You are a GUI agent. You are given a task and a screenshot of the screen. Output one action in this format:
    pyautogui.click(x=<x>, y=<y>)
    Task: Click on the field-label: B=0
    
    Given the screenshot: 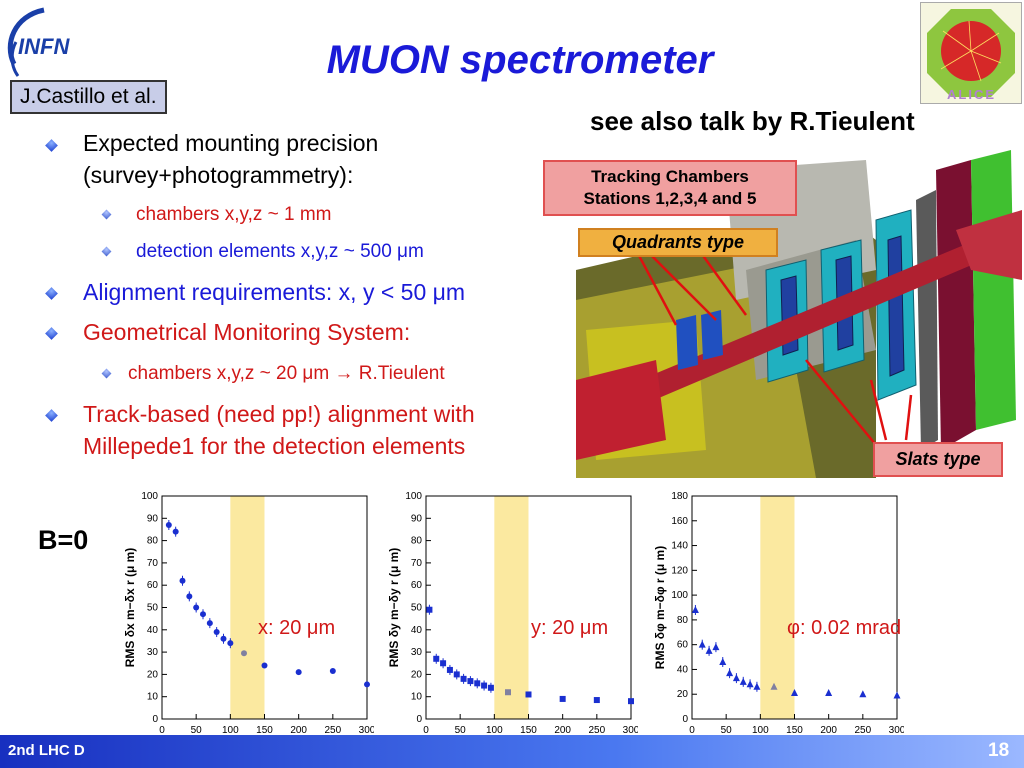 What is the action you would take?
    pyautogui.click(x=63, y=540)
    